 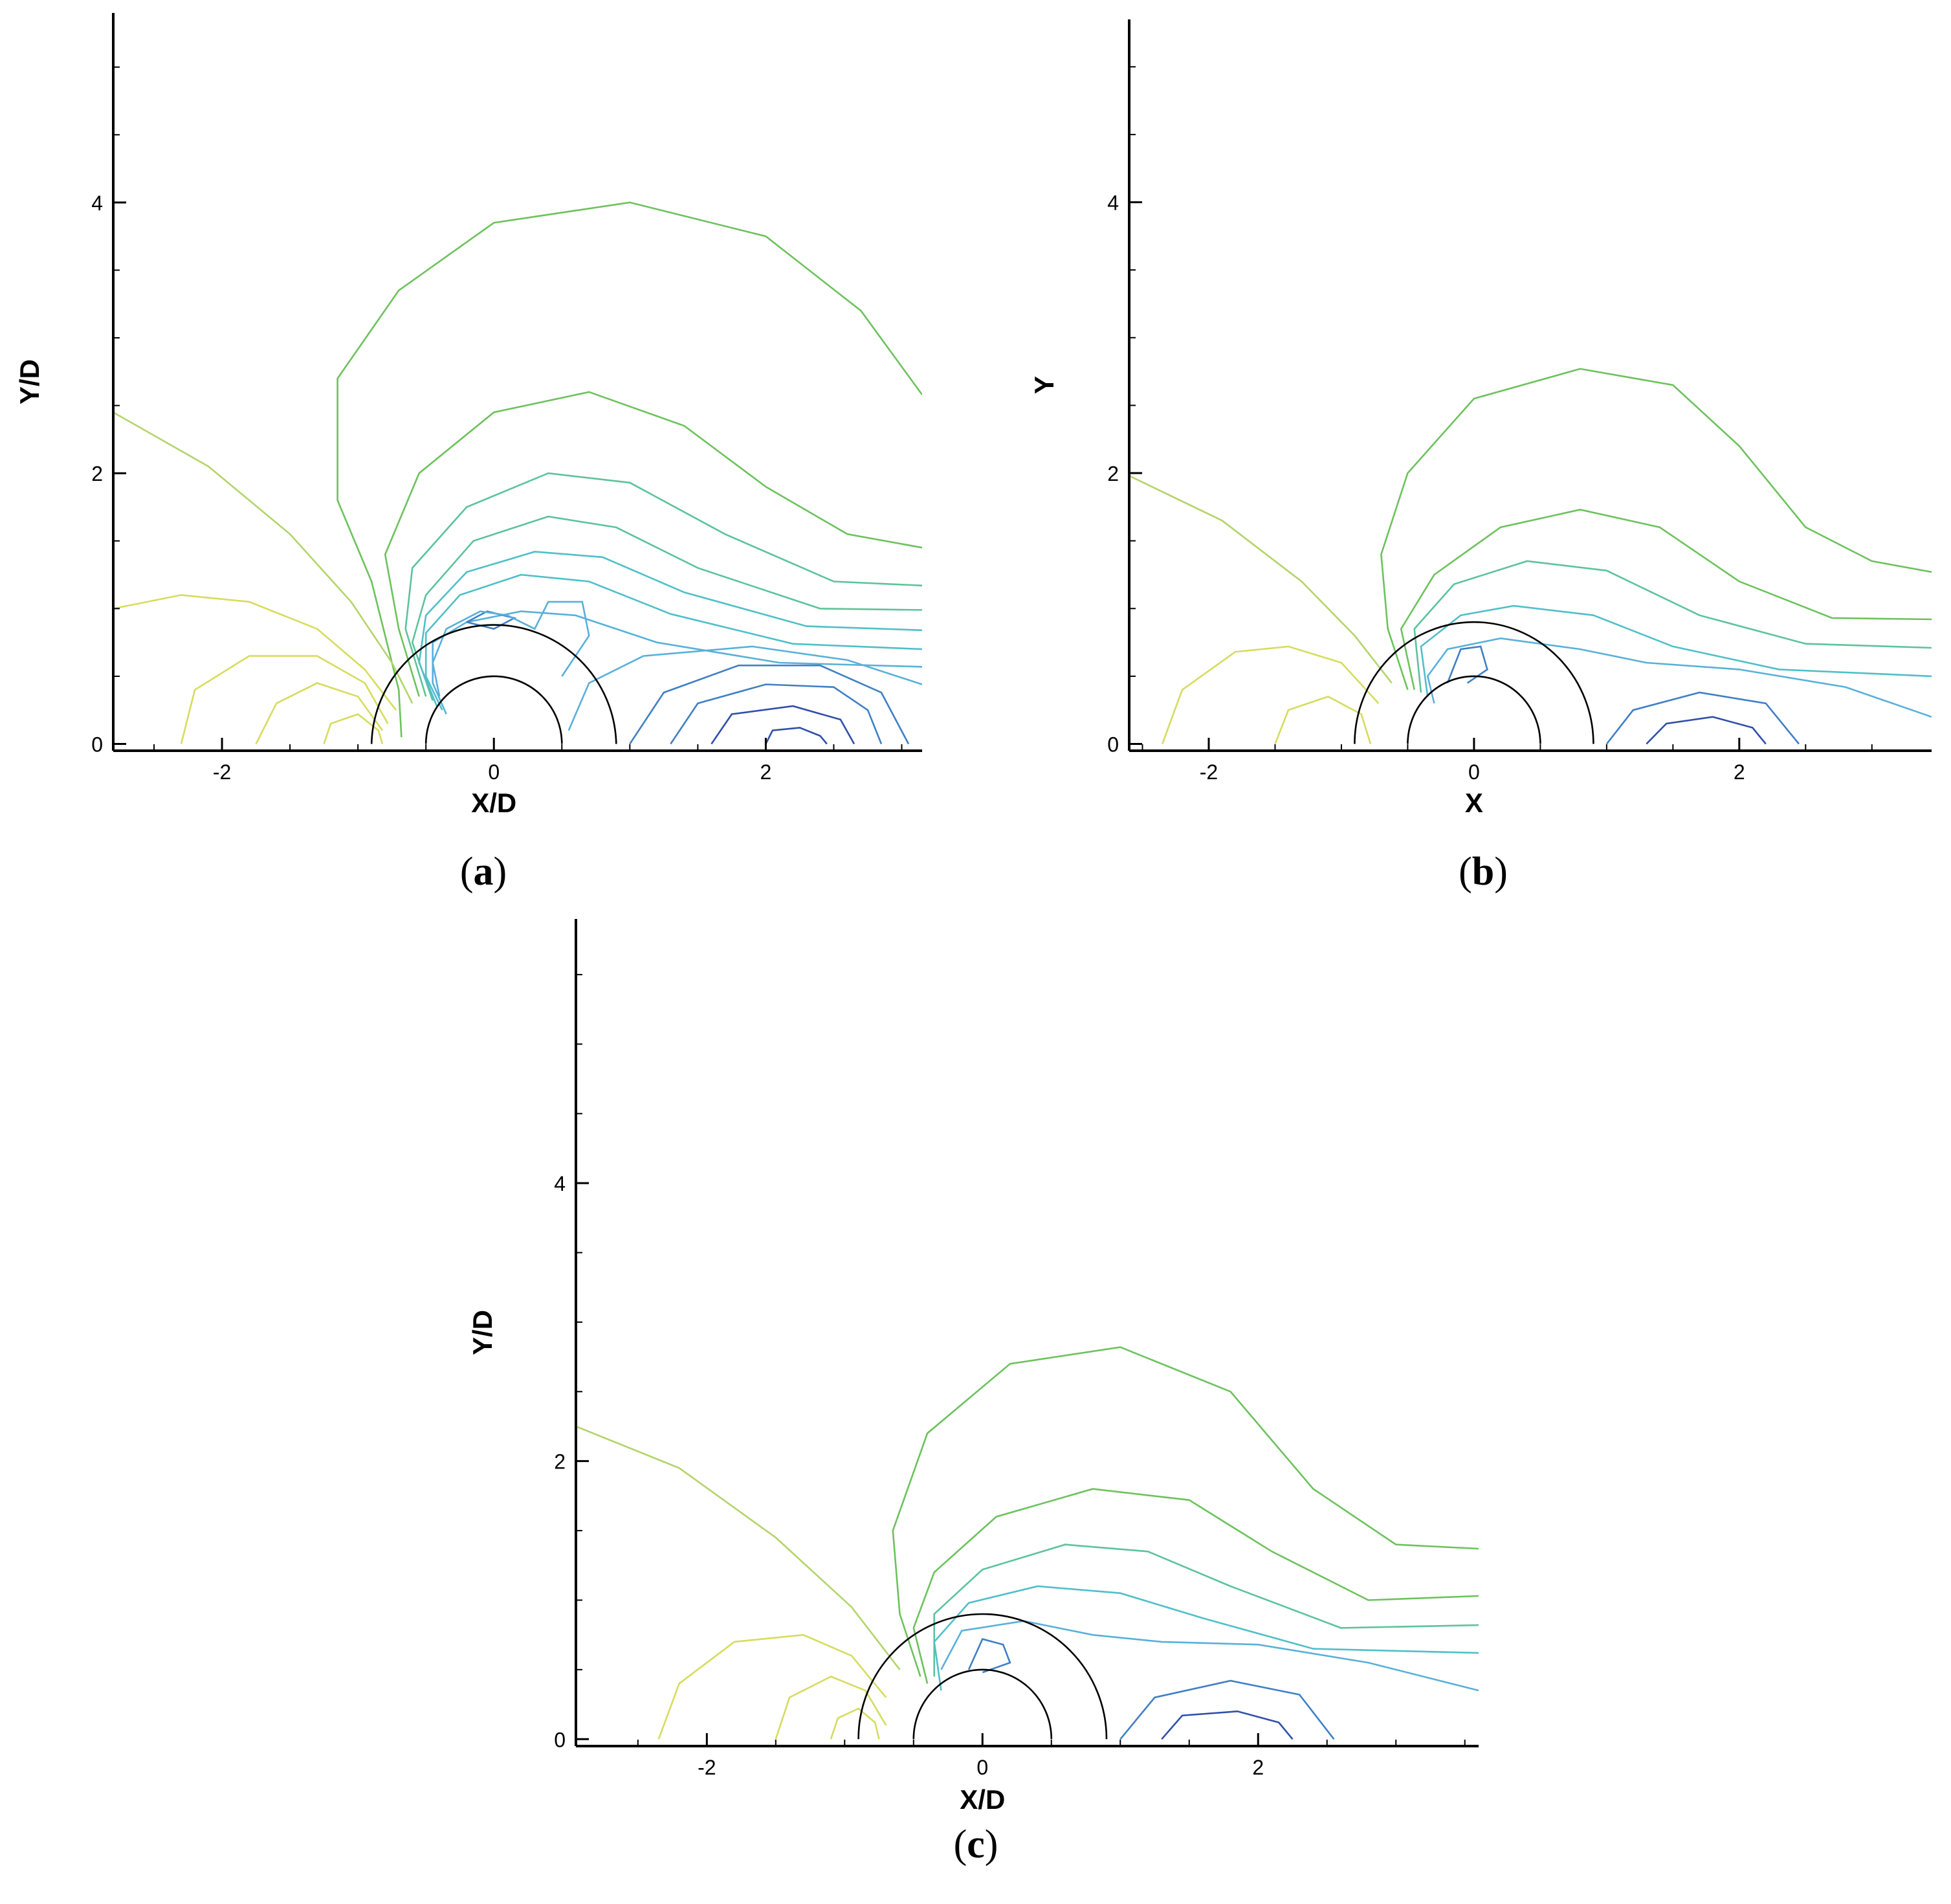 I want to click on caption-a: (a), so click(x=483, y=872).